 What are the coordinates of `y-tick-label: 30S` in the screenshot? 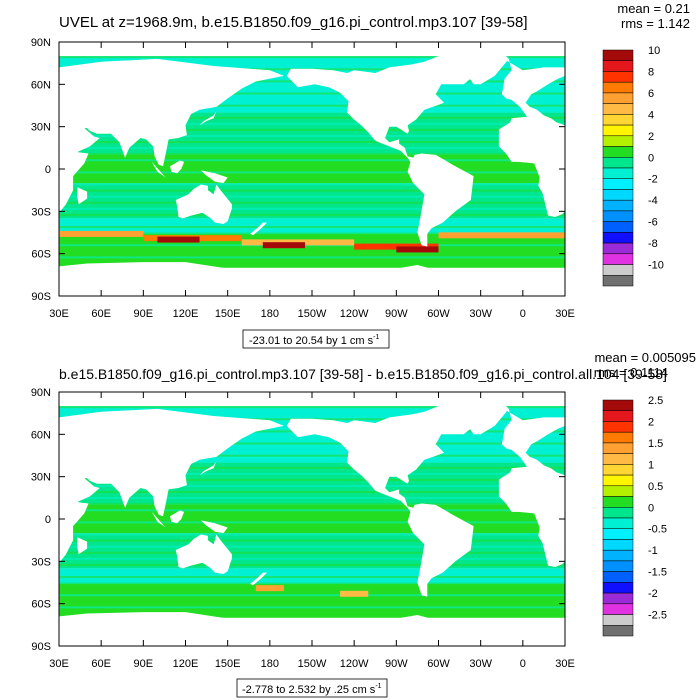 It's located at (41, 562).